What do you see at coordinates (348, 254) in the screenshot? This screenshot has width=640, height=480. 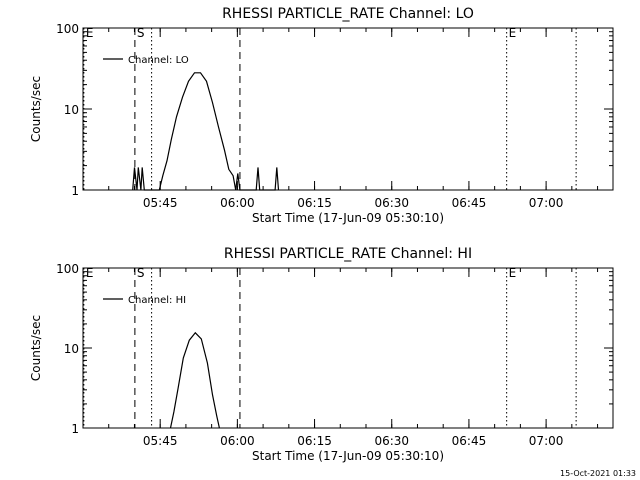 I see `chart-title: RHESSI PARTICLE_RATE Channel: HI` at bounding box center [348, 254].